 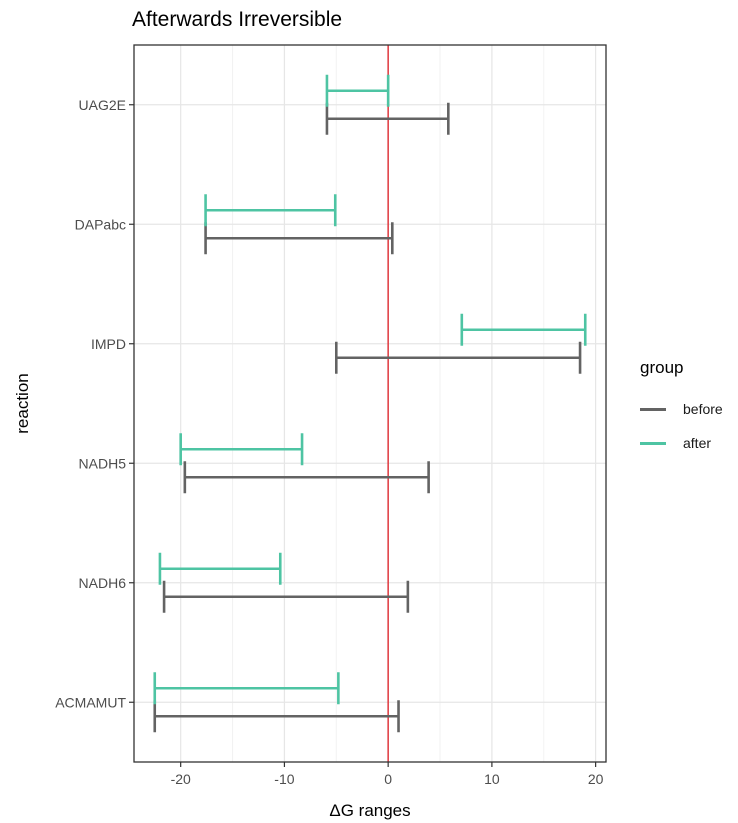 What do you see at coordinates (703, 409) in the screenshot?
I see `legend-label-before: before` at bounding box center [703, 409].